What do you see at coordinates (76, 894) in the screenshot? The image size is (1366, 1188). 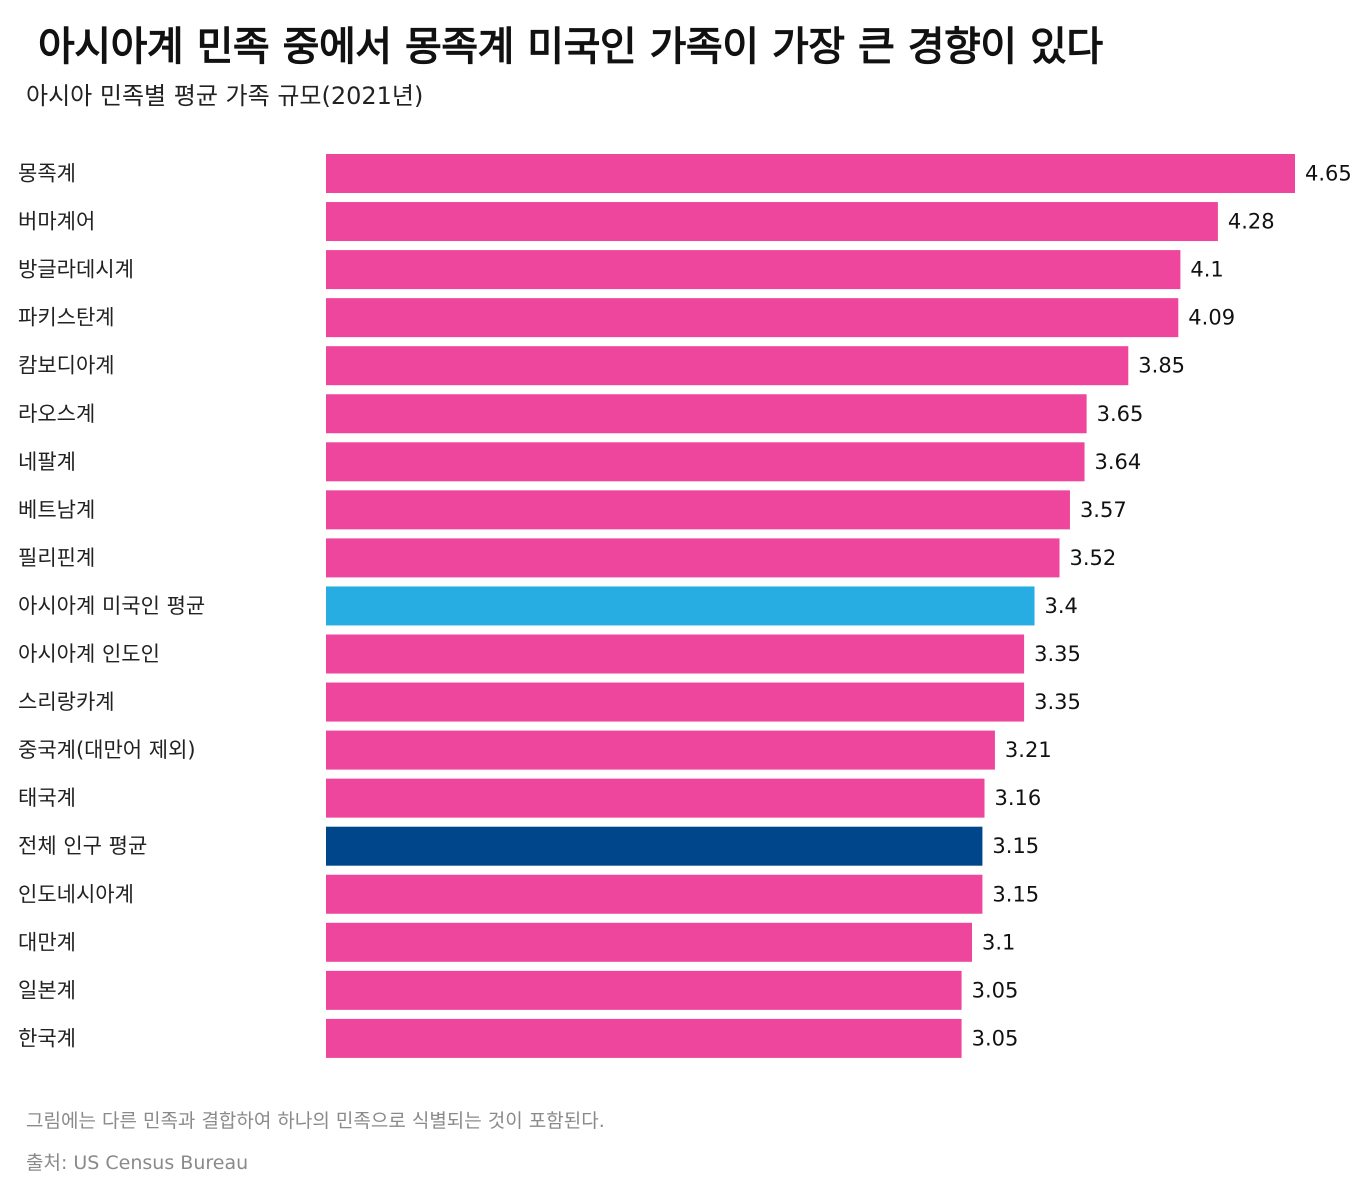 I see `category-label: 인도네시아계` at bounding box center [76, 894].